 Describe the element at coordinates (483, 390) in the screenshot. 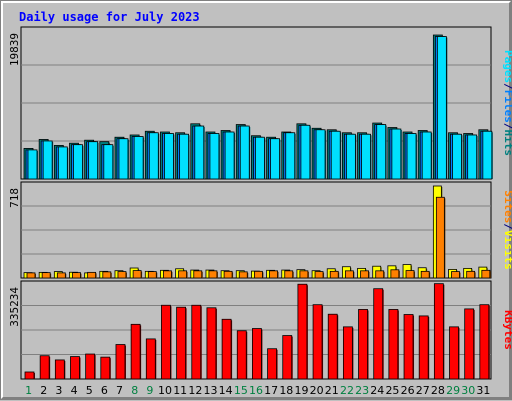

I see `x-tick-label-day-31: 31` at that location.